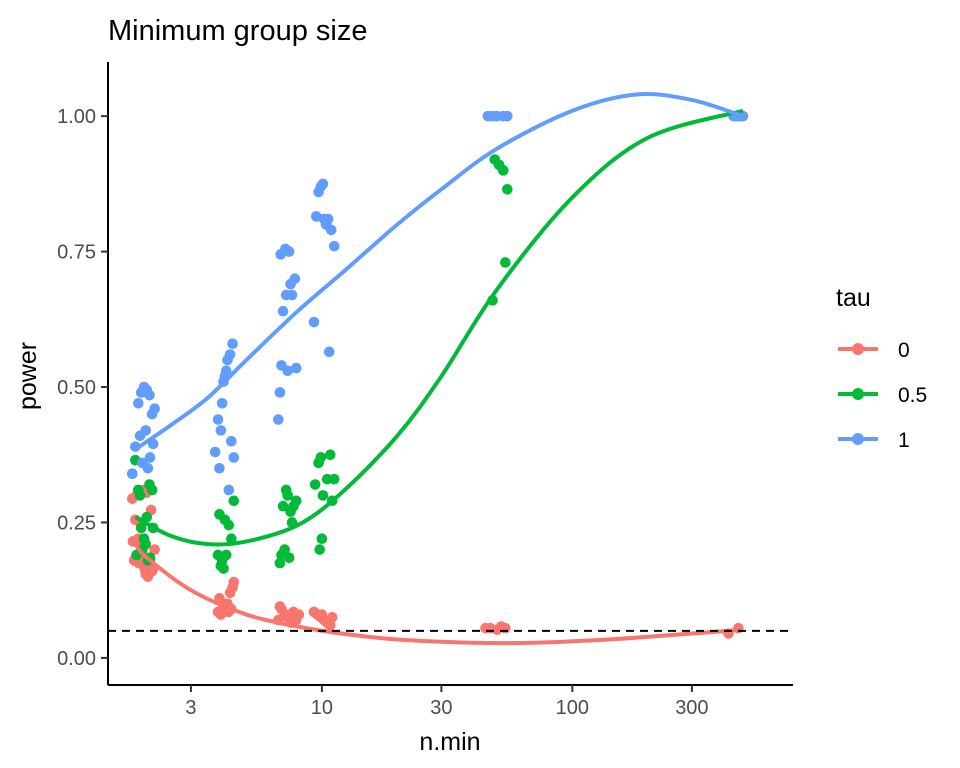 The width and height of the screenshot is (960, 768). Describe the element at coordinates (28, 376) in the screenshot. I see `y-axis-label: power` at that location.